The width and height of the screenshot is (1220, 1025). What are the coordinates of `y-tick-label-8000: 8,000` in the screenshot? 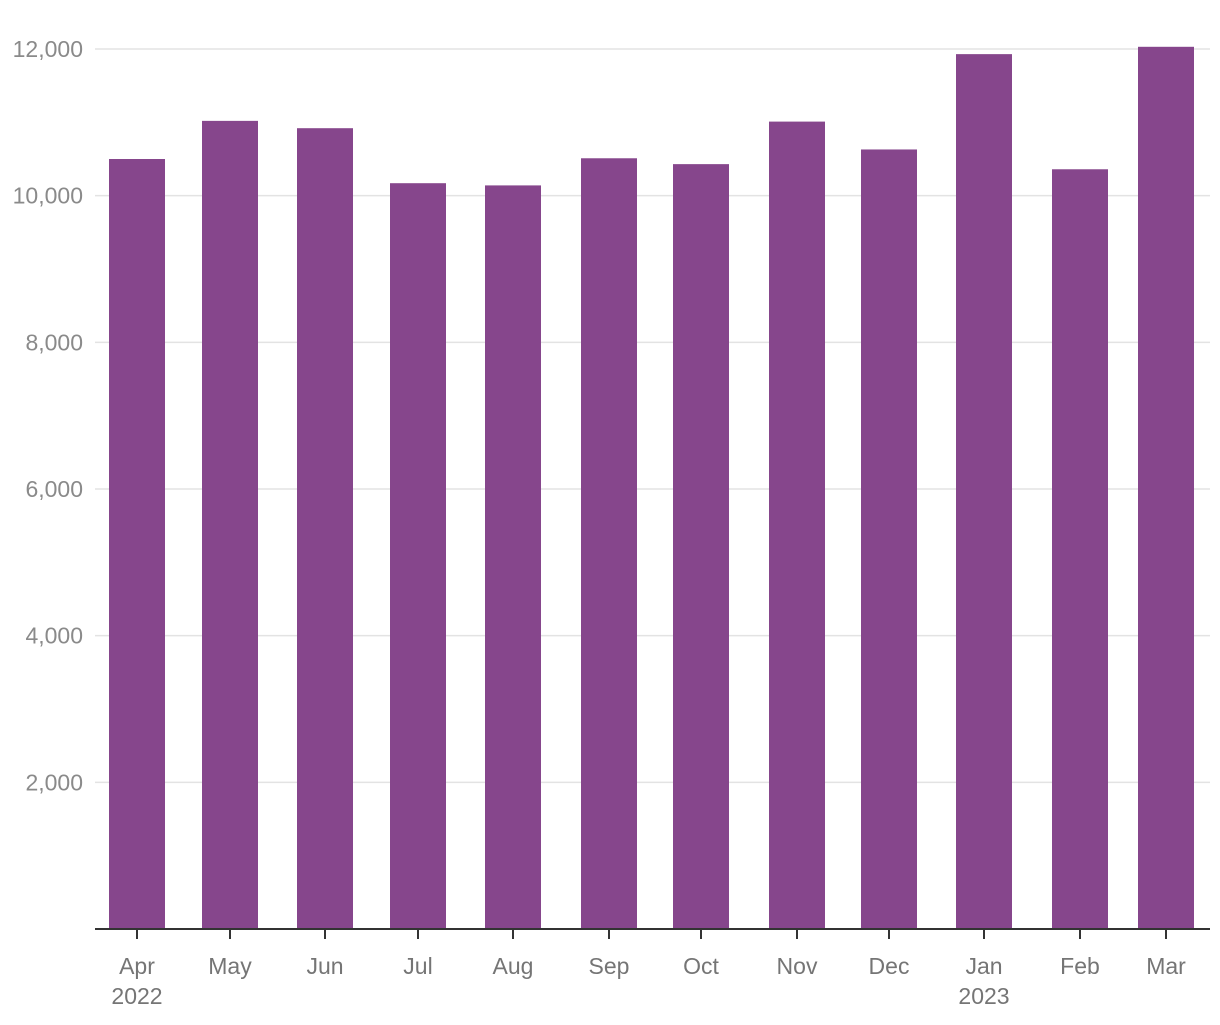 It's located at (54, 342).